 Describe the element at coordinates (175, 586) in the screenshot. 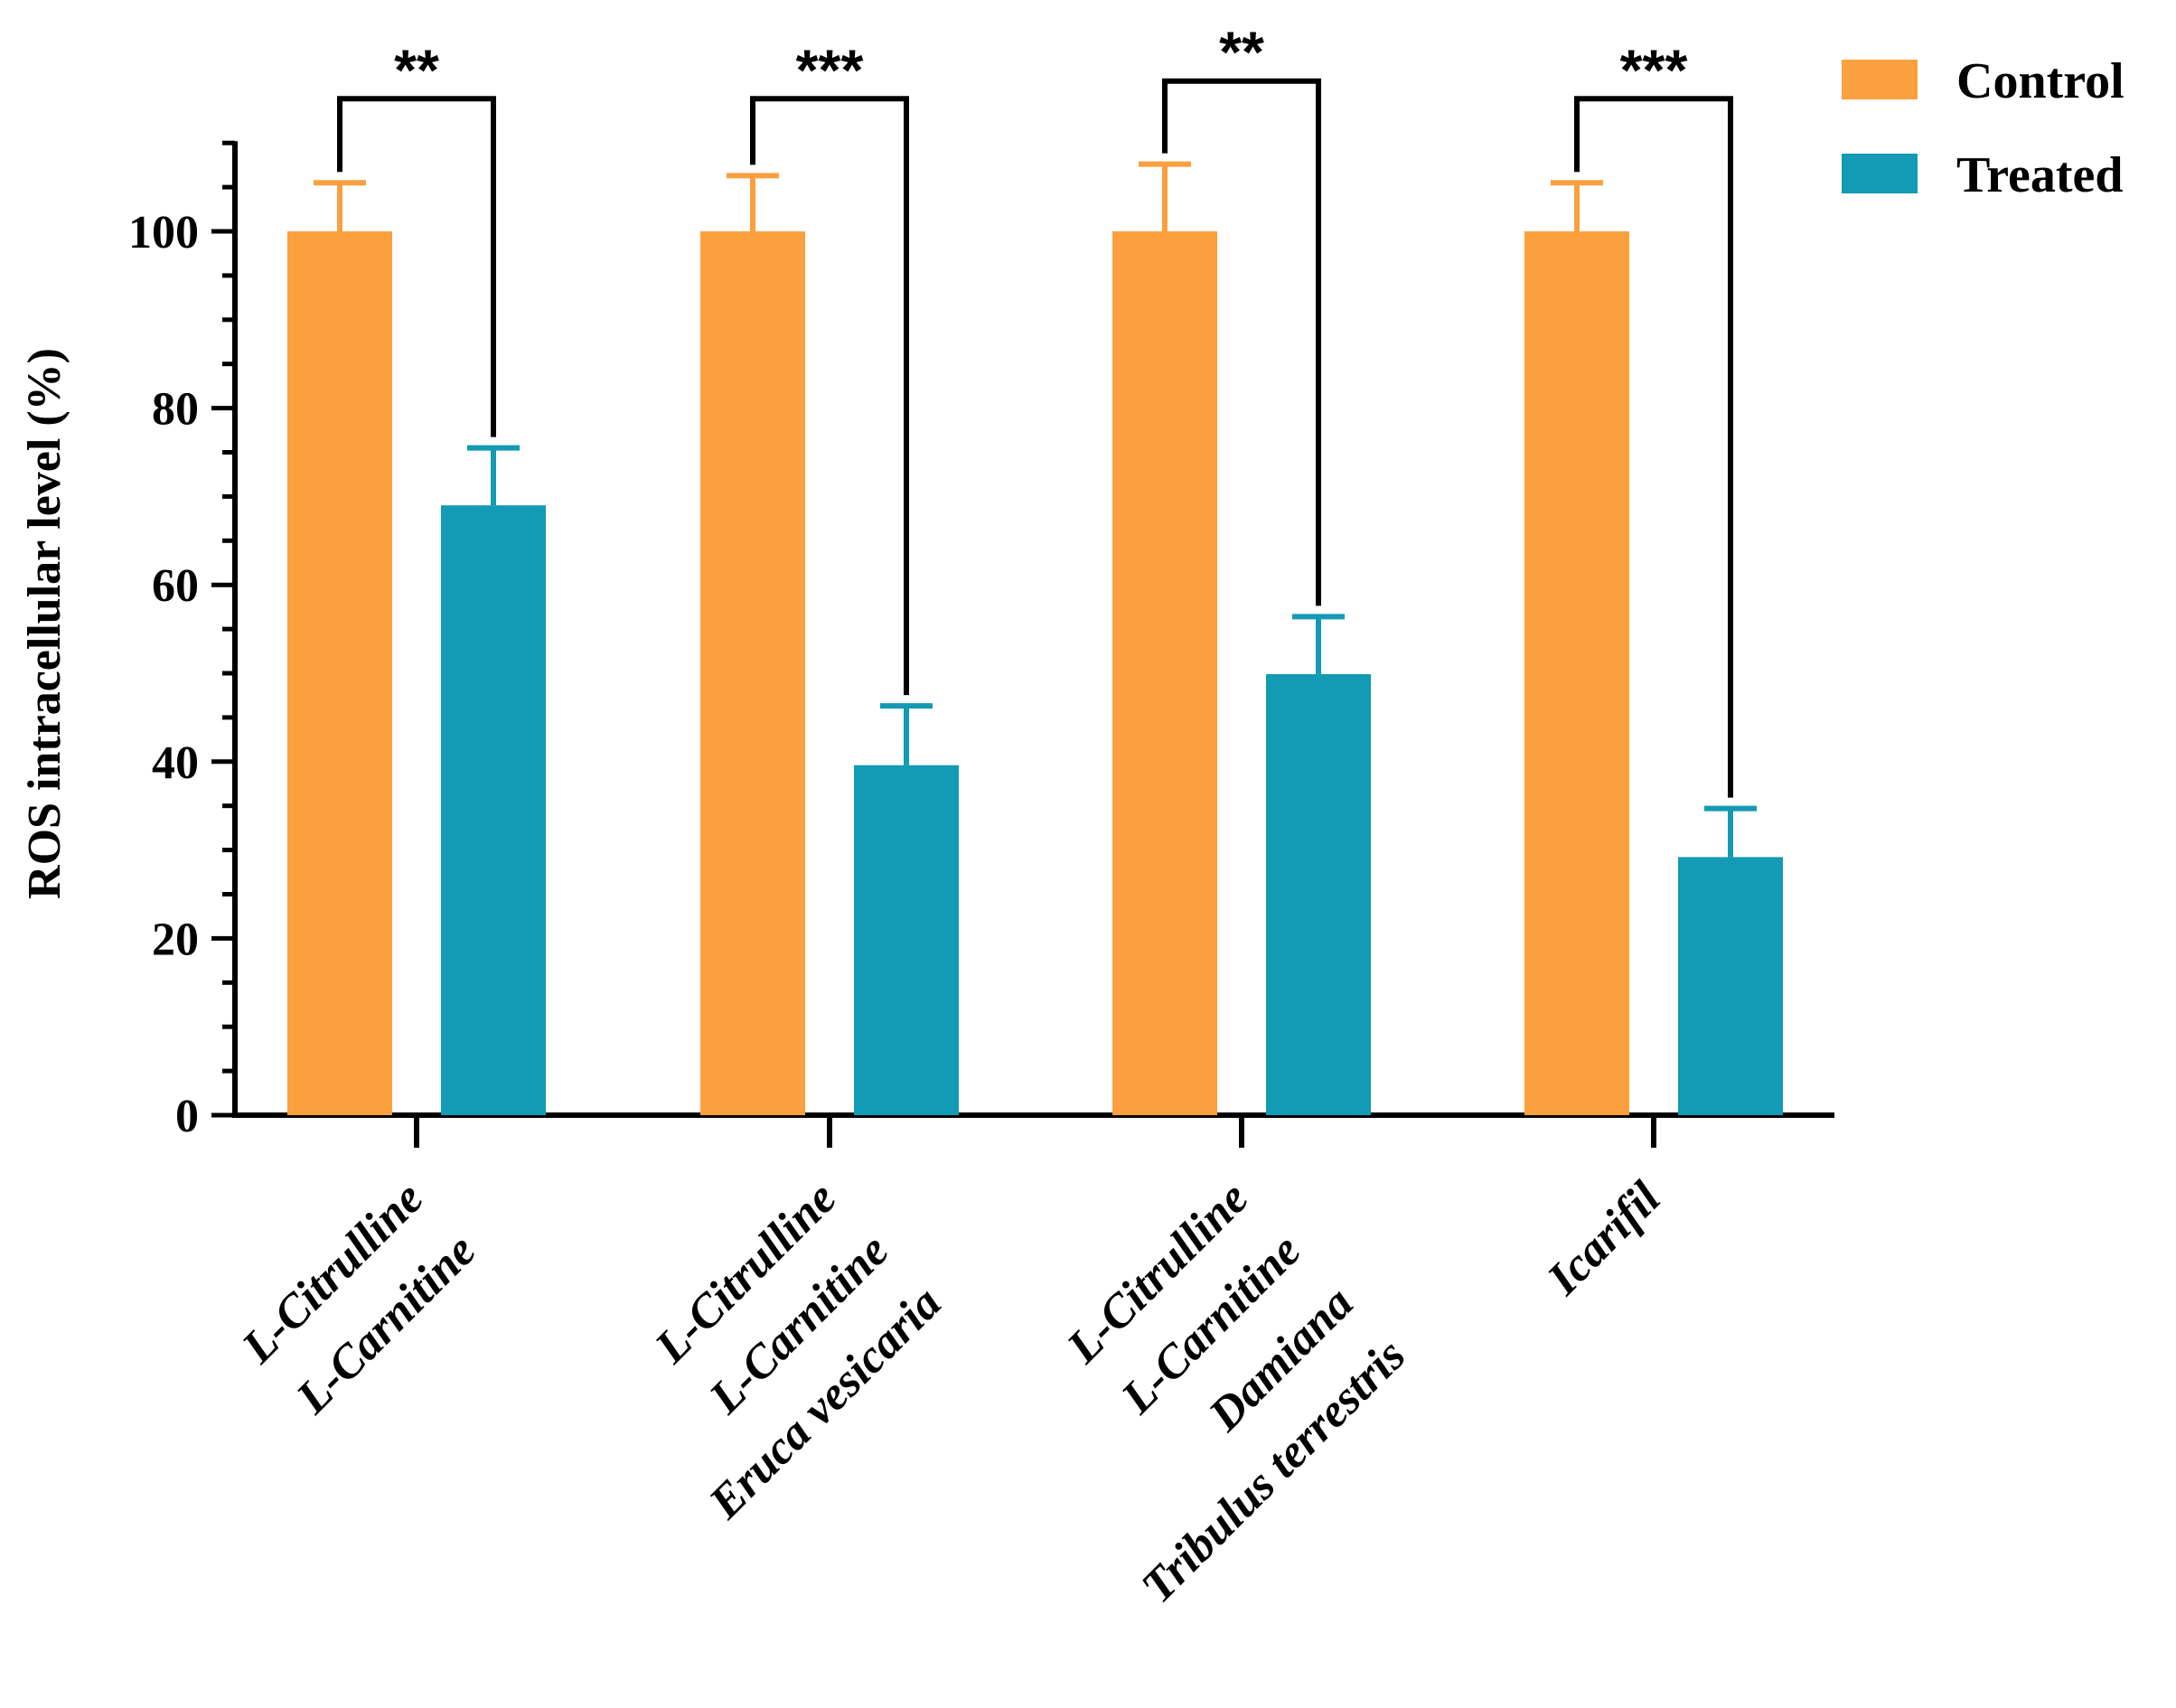

I see `y-tick-label: 60` at that location.